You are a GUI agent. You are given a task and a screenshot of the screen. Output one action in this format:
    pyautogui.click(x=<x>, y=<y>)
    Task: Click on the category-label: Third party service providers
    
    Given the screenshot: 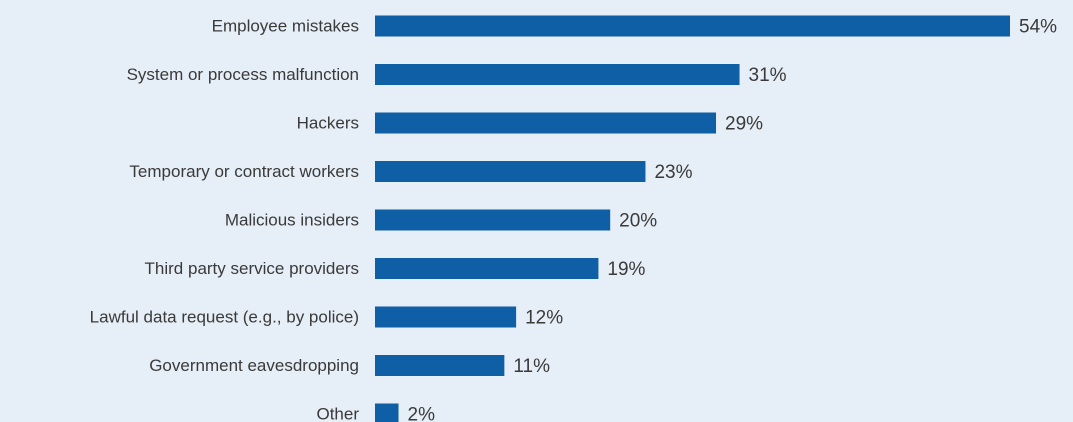 What is the action you would take?
    pyautogui.click(x=252, y=268)
    